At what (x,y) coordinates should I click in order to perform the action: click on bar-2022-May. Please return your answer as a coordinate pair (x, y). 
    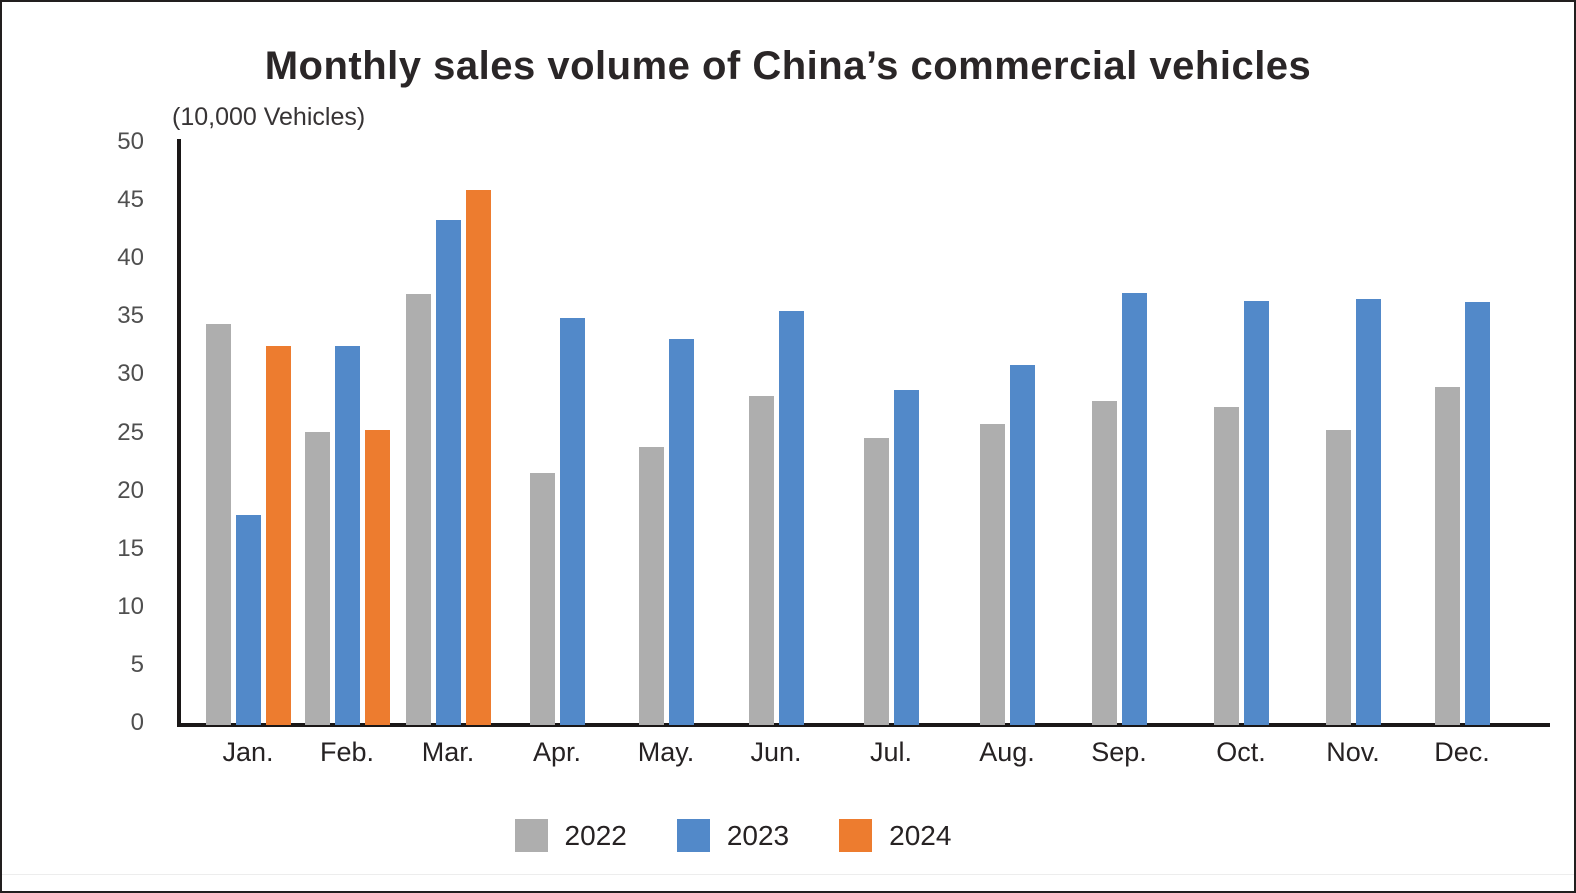
    Looking at the image, I should click on (651, 586).